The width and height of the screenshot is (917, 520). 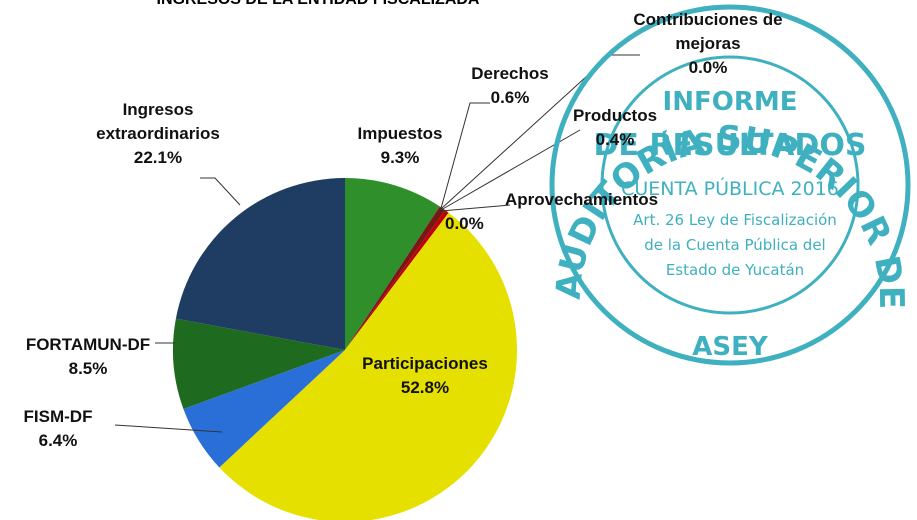 What do you see at coordinates (570, 212) in the screenshot?
I see `slice-label: Aprovechamientos 0.0%` at bounding box center [570, 212].